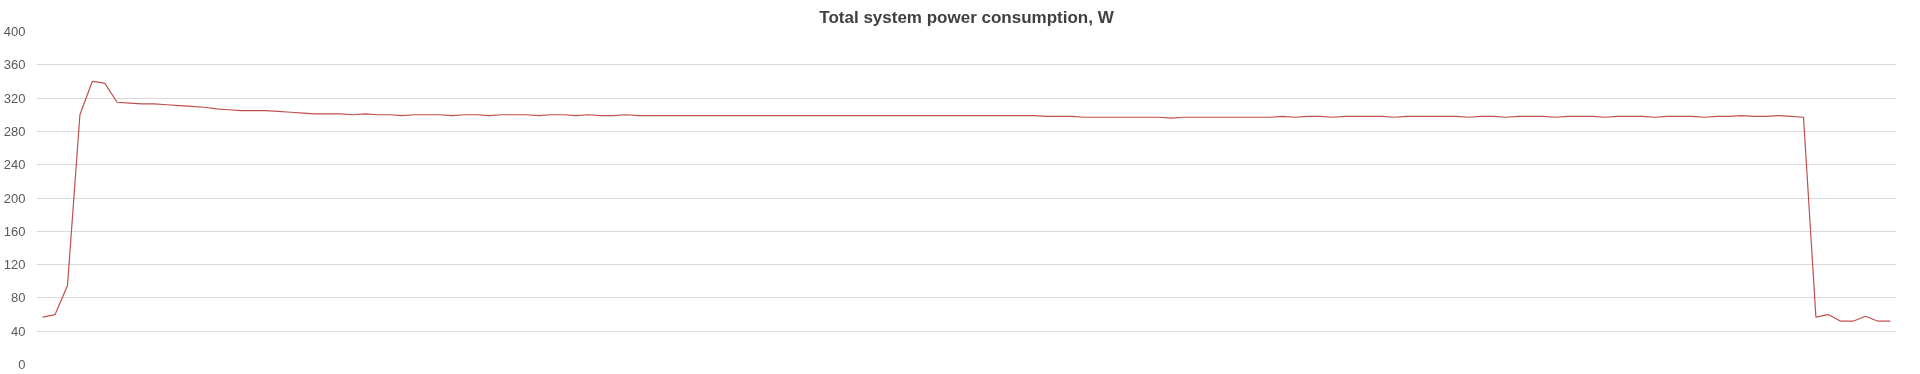 Image resolution: width=1920 pixels, height=374 pixels. What do you see at coordinates (22, 364) in the screenshot?
I see `y-tick-label: 0` at bounding box center [22, 364].